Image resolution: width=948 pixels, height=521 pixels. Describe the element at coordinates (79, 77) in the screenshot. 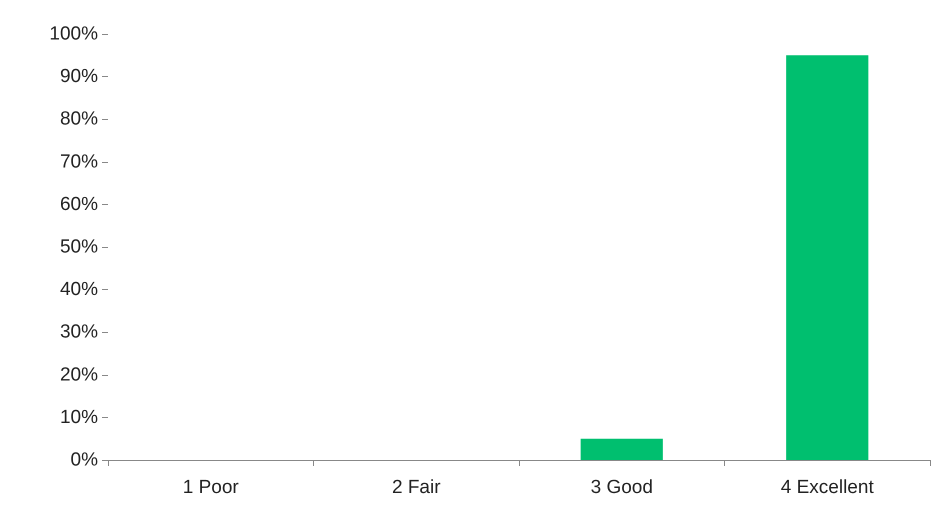

I see `y-tick-label: 90%` at that location.